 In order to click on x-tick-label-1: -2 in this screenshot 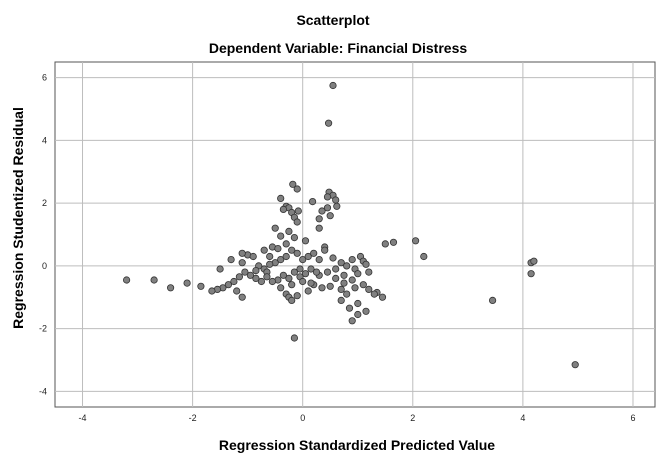, I will do `click(193, 418)`.